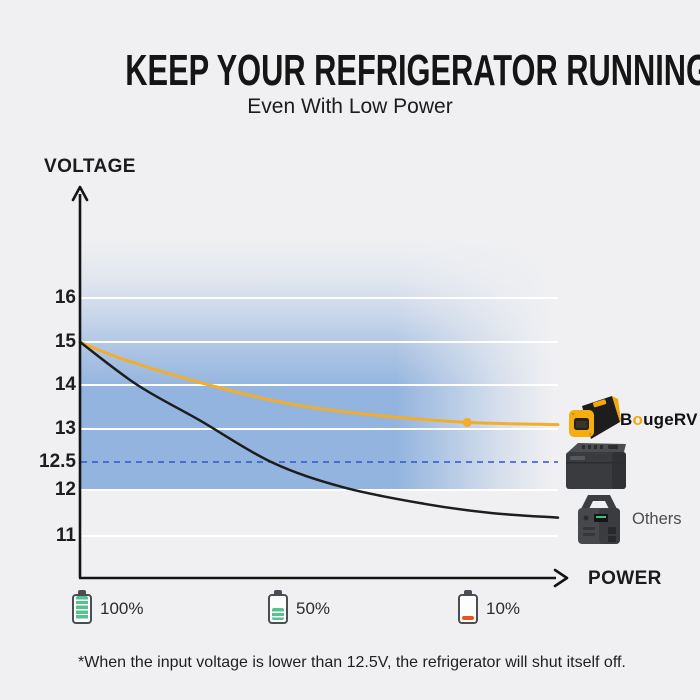  What do you see at coordinates (57, 461) in the screenshot?
I see `y-tick-12.5: 12.5` at bounding box center [57, 461].